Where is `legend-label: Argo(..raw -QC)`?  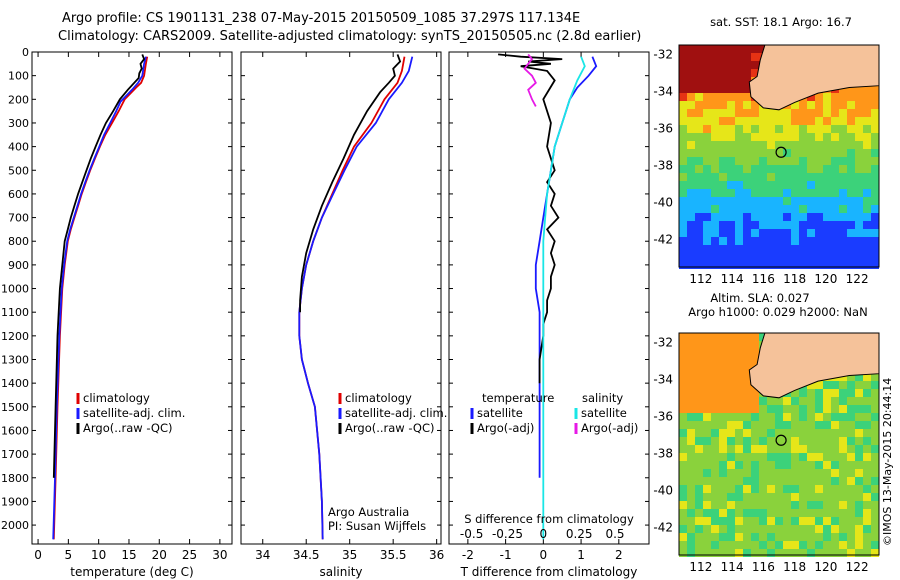
legend-label: Argo(..raw -QC) is located at coordinates (390, 428).